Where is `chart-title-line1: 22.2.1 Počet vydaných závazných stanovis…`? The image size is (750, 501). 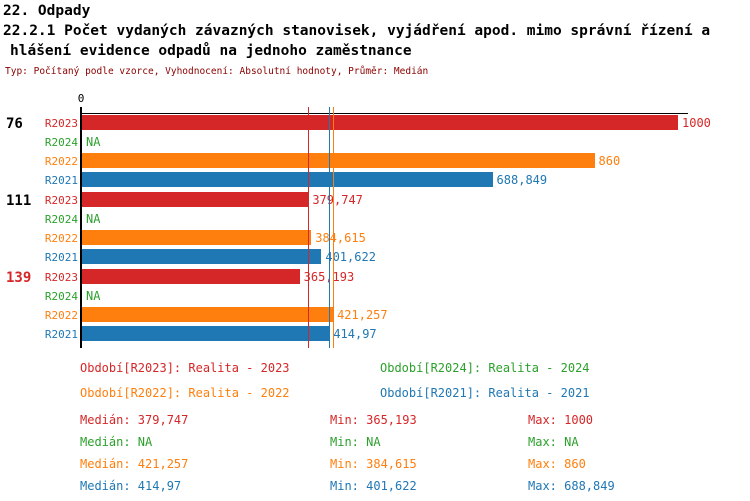
chart-title-line1: 22.2.1 Počet vydaných závazných stanovis… is located at coordinates (357, 31).